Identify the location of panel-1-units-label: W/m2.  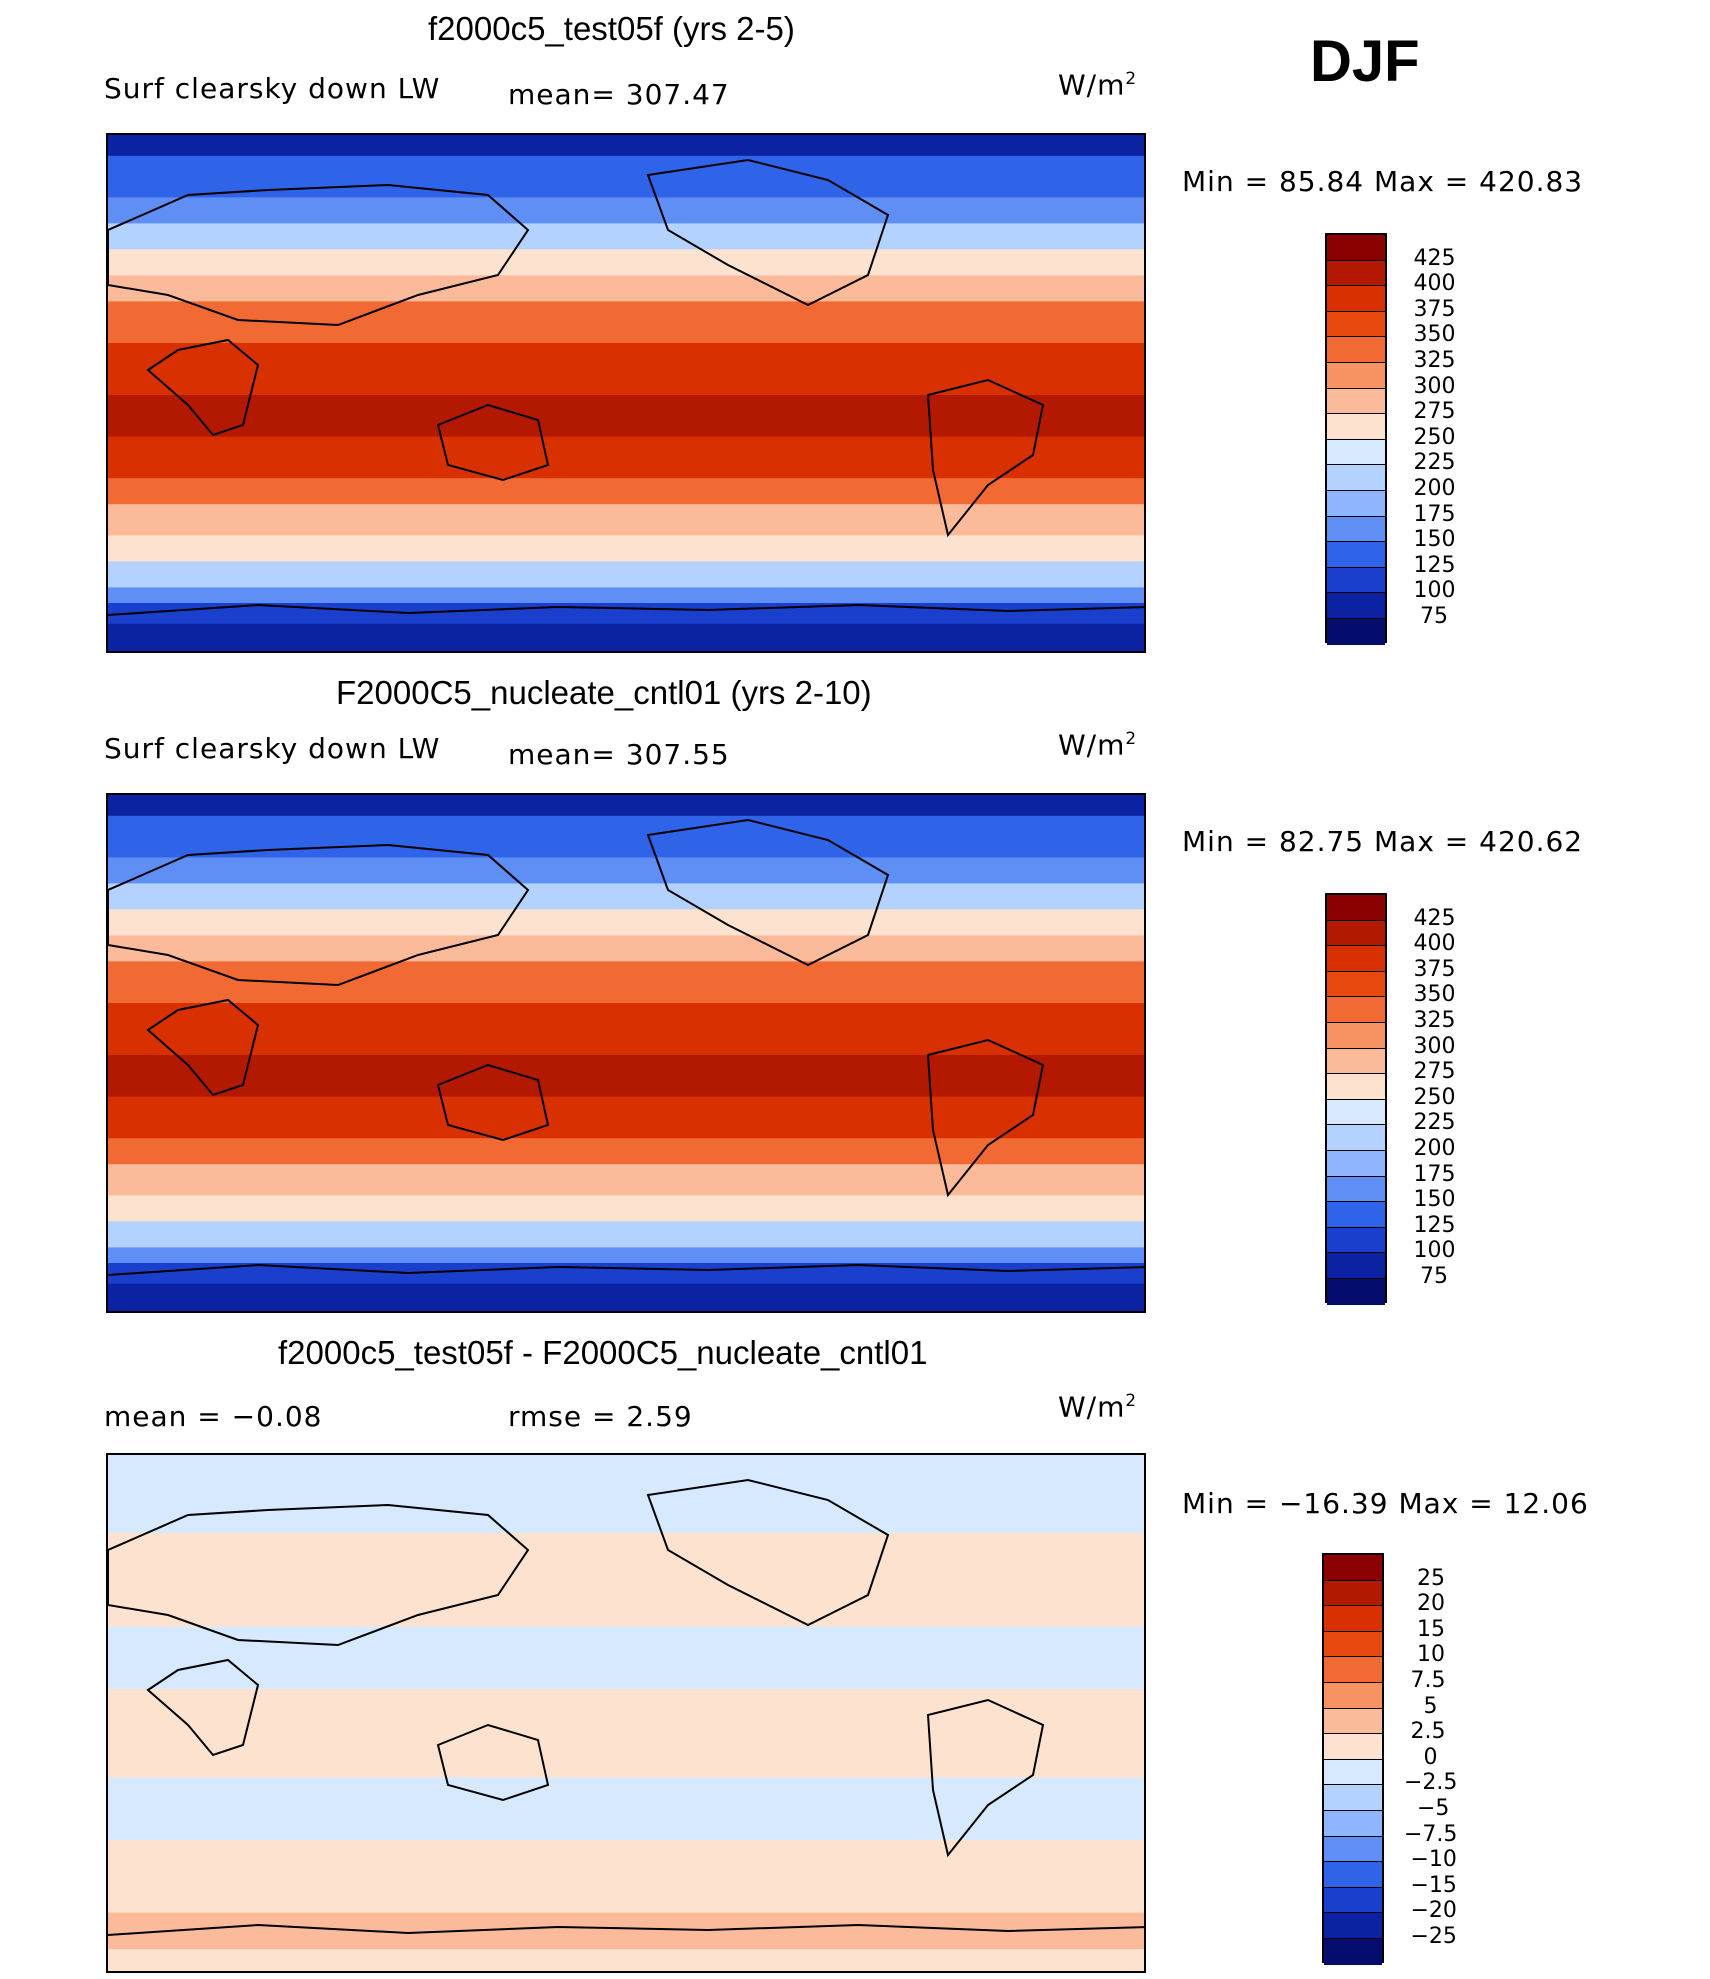
(1098, 85).